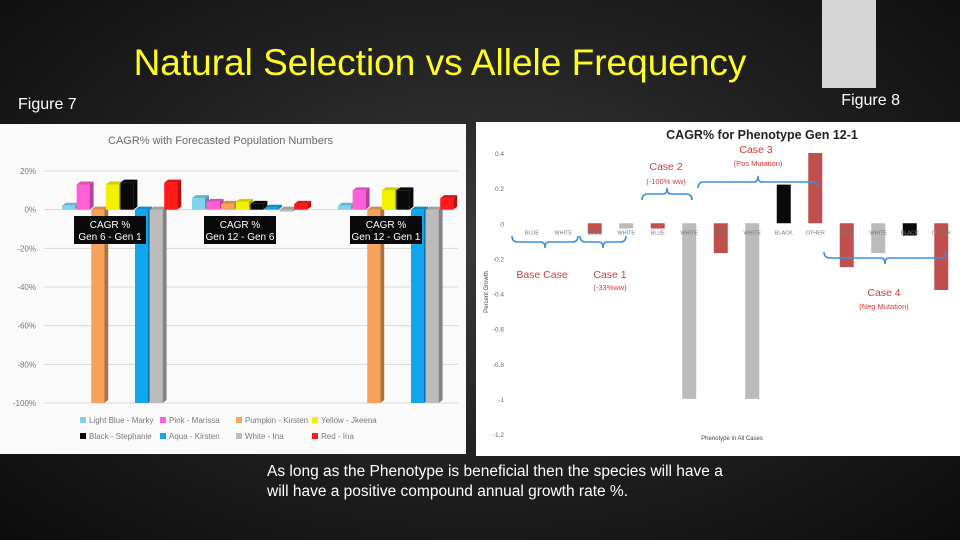  Describe the element at coordinates (194, 436) in the screenshot. I see `legend-label: Aqua - Kirsten` at that location.